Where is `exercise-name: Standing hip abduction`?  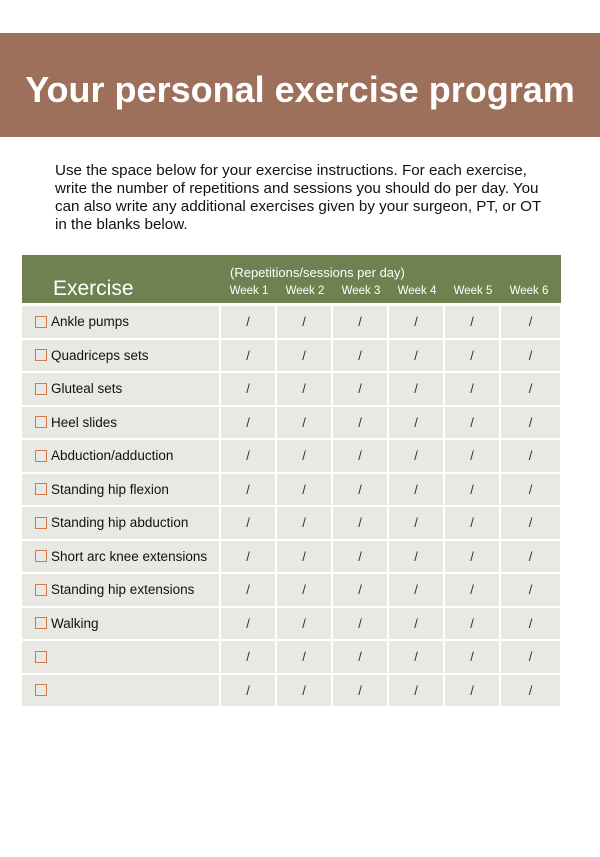 exercise-name: Standing hip abduction is located at coordinates (120, 523).